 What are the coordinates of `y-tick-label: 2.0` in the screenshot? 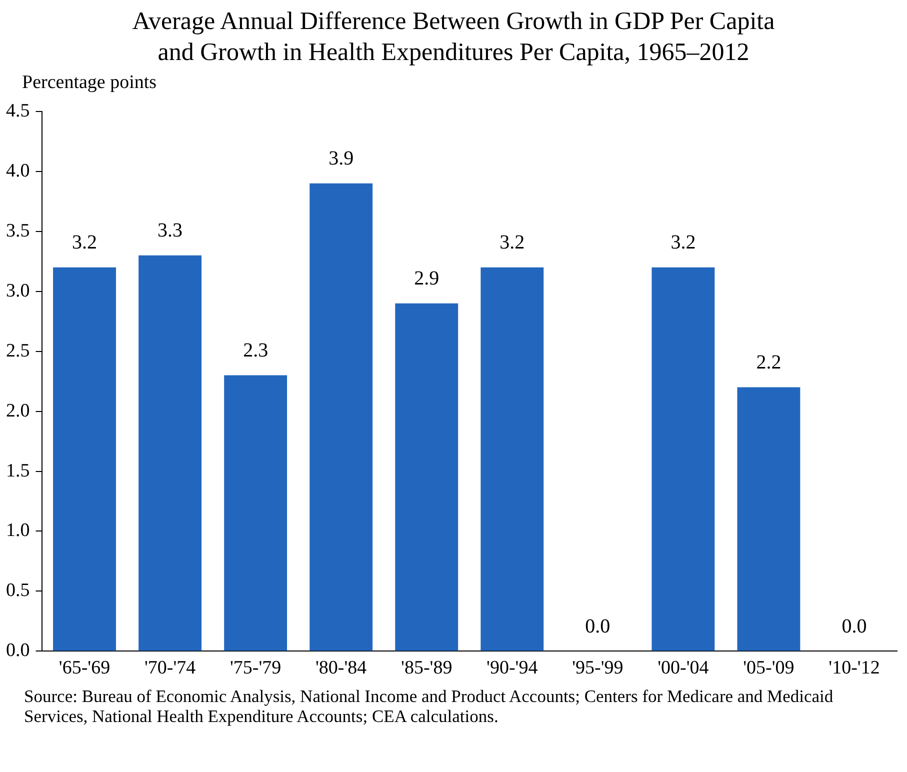 It's located at (18, 411).